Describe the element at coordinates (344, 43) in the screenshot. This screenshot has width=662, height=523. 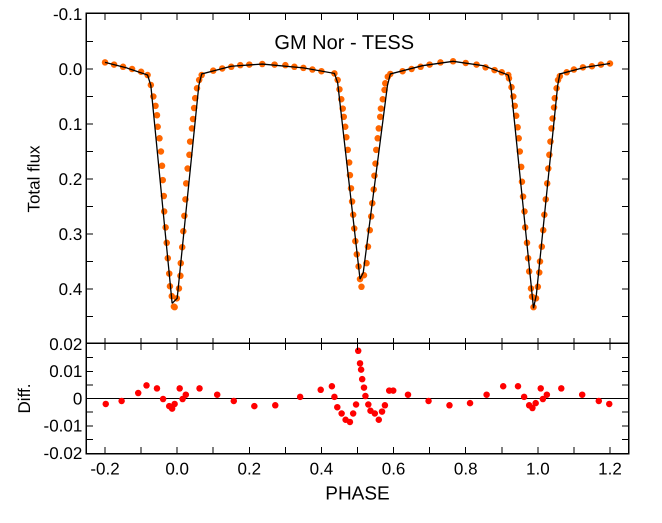
I see `text: GM Nor - TESS` at that location.